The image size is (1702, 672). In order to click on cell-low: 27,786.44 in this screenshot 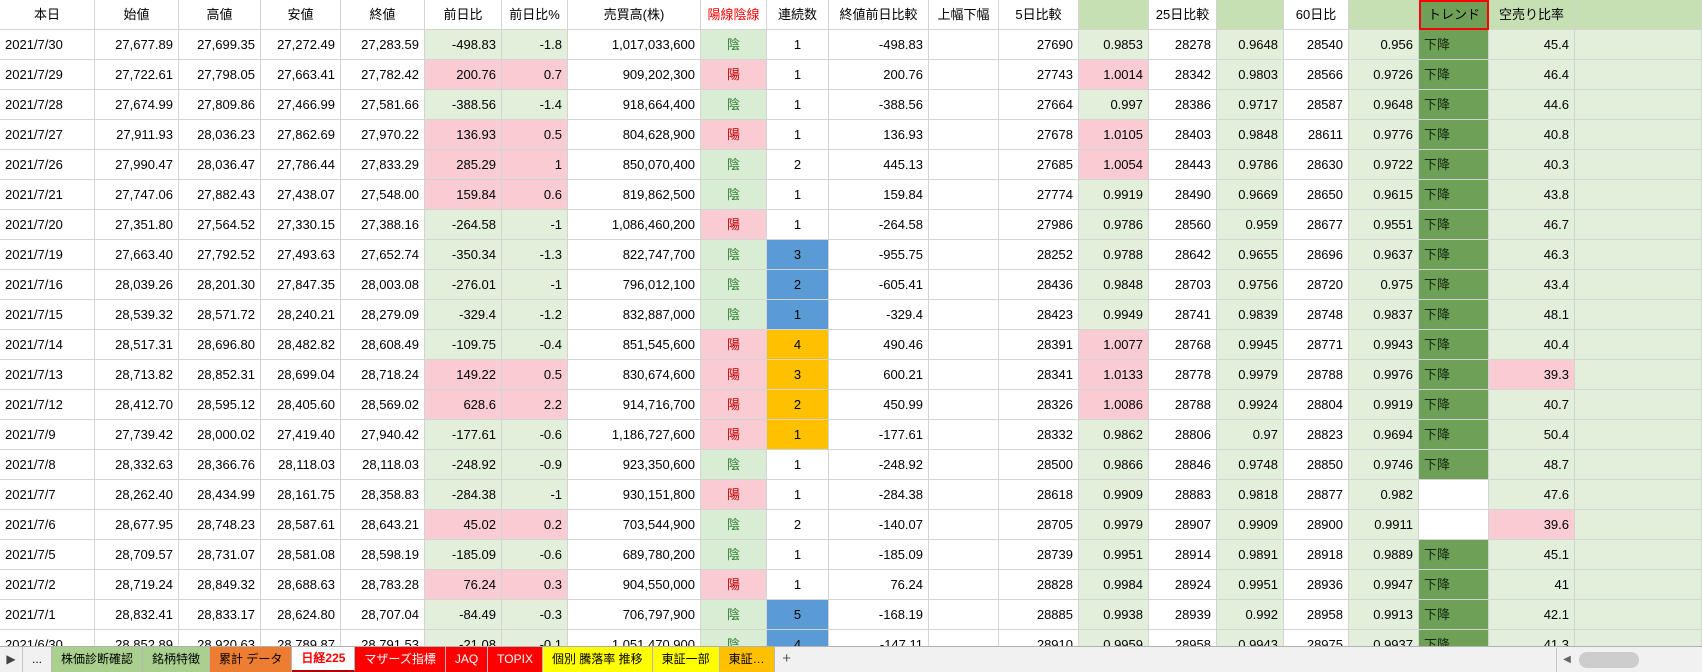, I will do `click(301, 165)`.